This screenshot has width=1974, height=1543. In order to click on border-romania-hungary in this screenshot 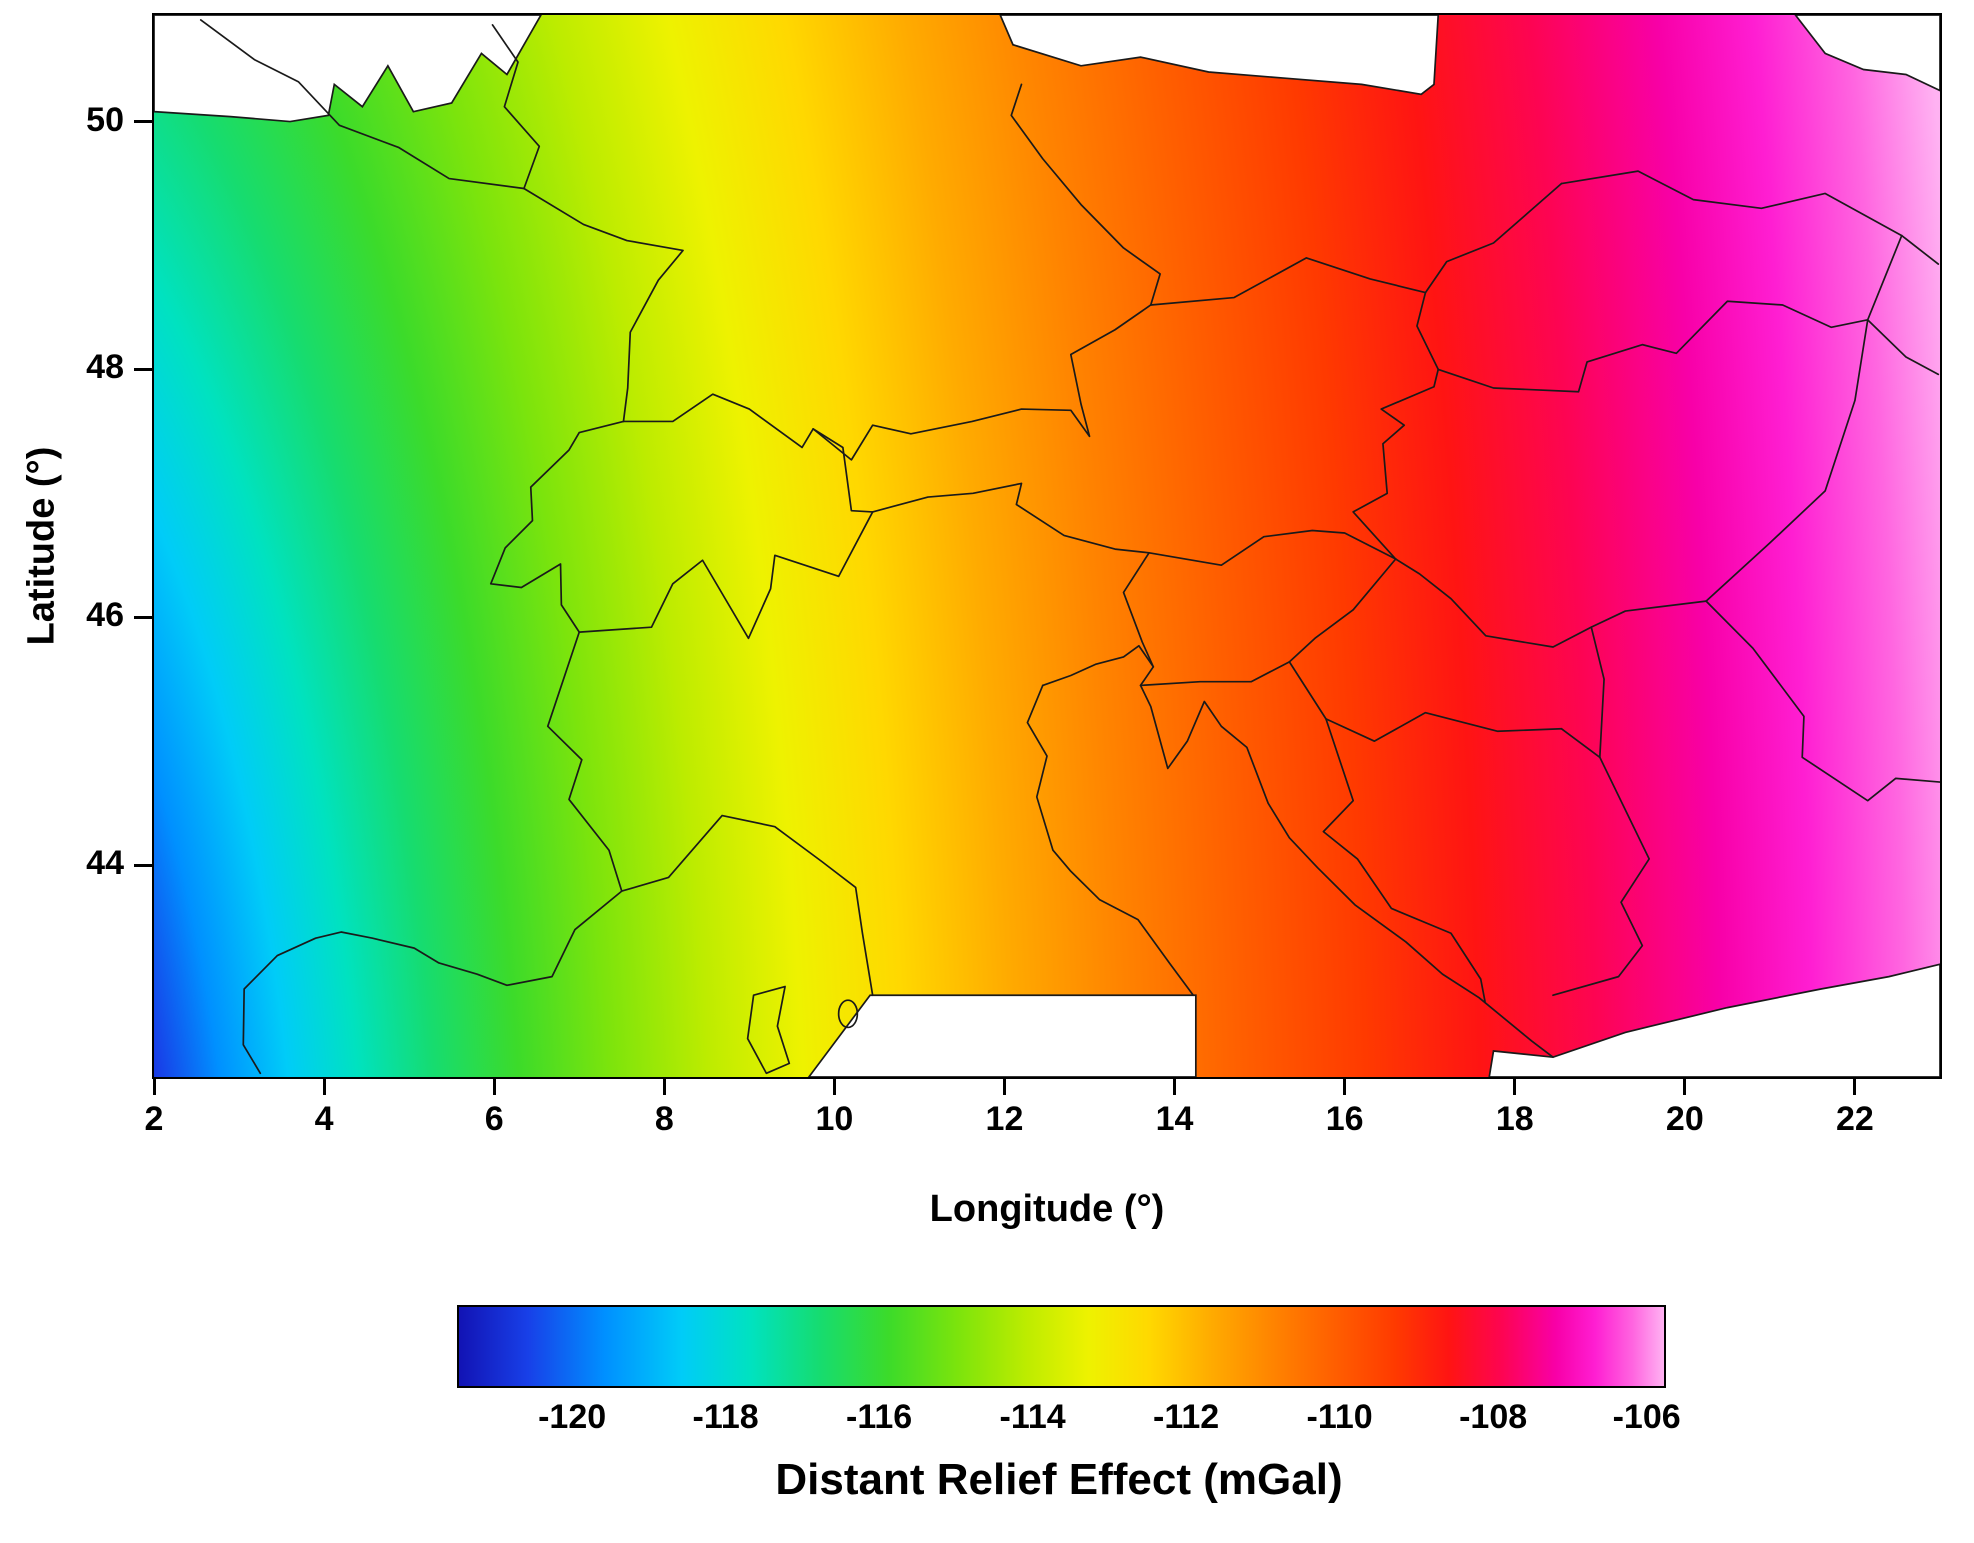, I will do `click(1787, 460)`.